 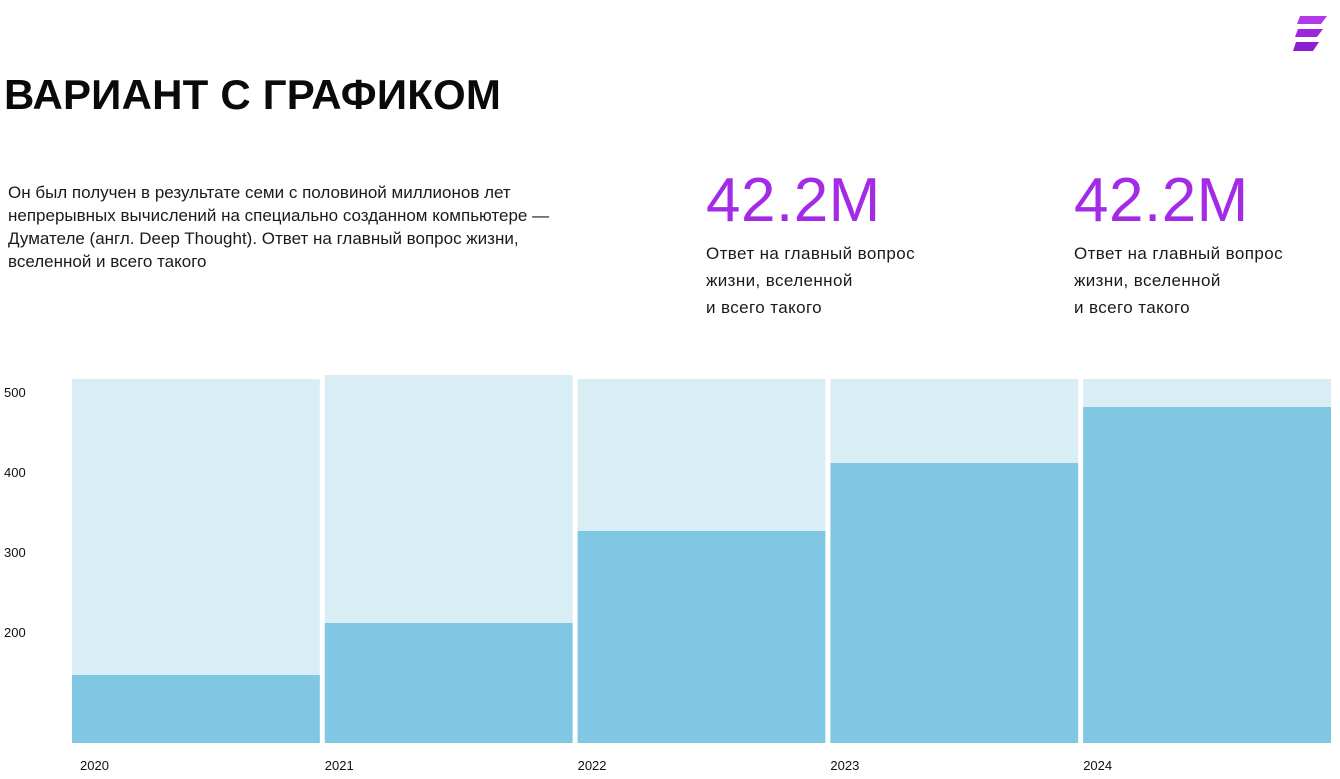 What do you see at coordinates (844, 765) in the screenshot?
I see `x-tick-label: 2023` at bounding box center [844, 765].